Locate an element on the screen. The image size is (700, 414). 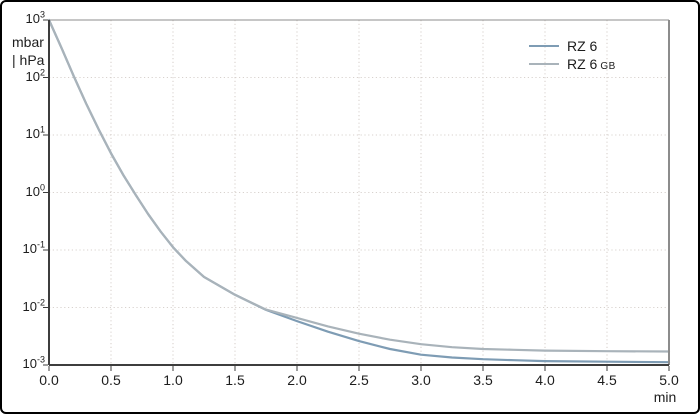
legend-label-rz6: RZ 6 is located at coordinates (582, 46).